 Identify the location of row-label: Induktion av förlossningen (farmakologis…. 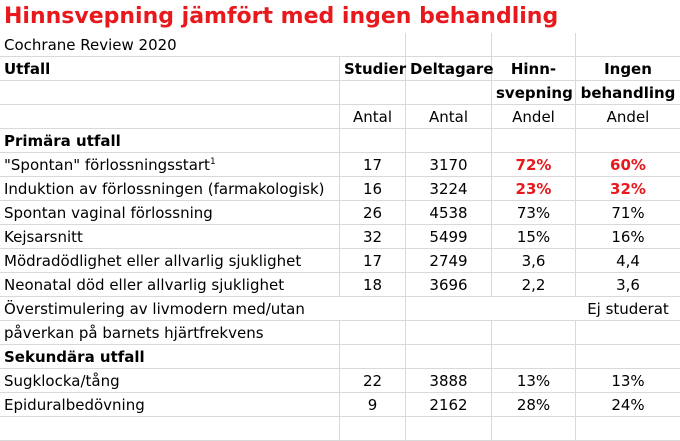
(170, 189).